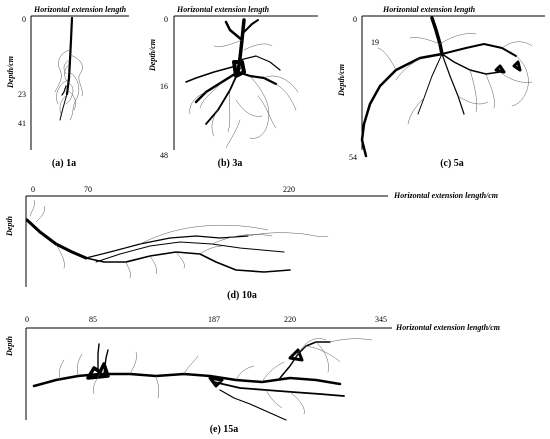 This screenshot has height=439, width=550. What do you see at coordinates (88, 189) in the screenshot?
I see `panel-d-xtick-1: 70` at bounding box center [88, 189].